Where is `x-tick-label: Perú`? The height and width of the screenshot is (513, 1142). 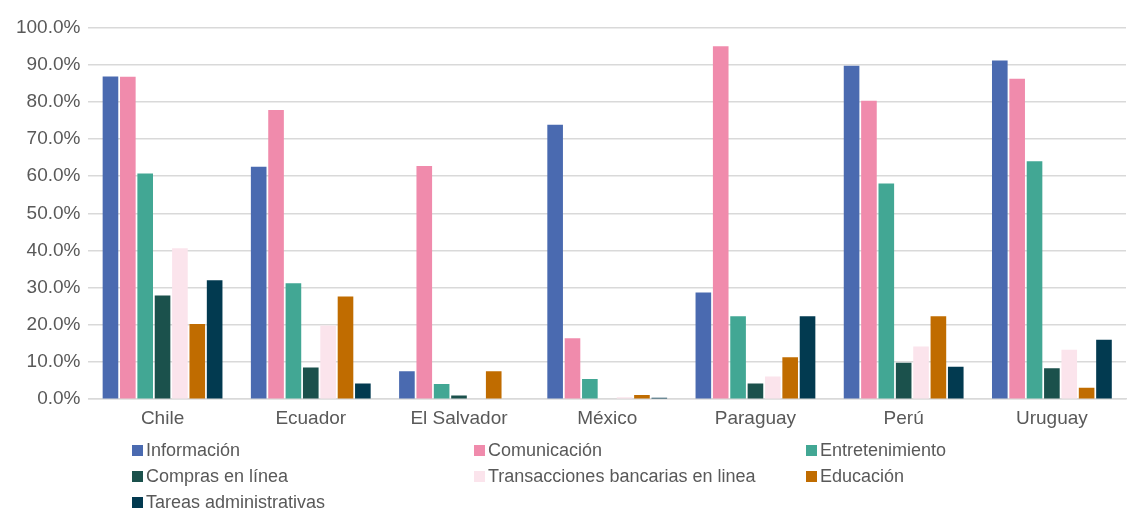 x-tick-label: Perú is located at coordinates (903, 417).